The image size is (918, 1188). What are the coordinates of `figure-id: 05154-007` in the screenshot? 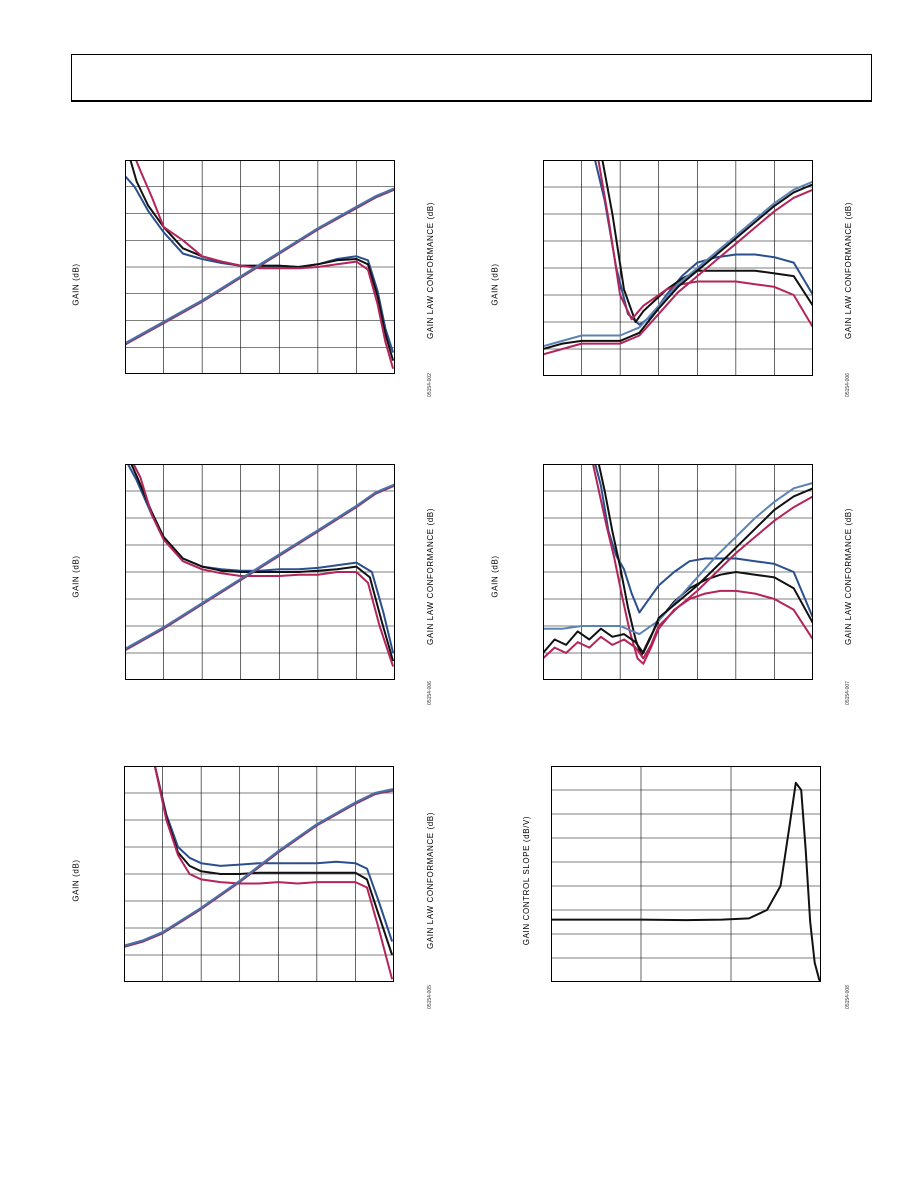 It's located at (847, 693).